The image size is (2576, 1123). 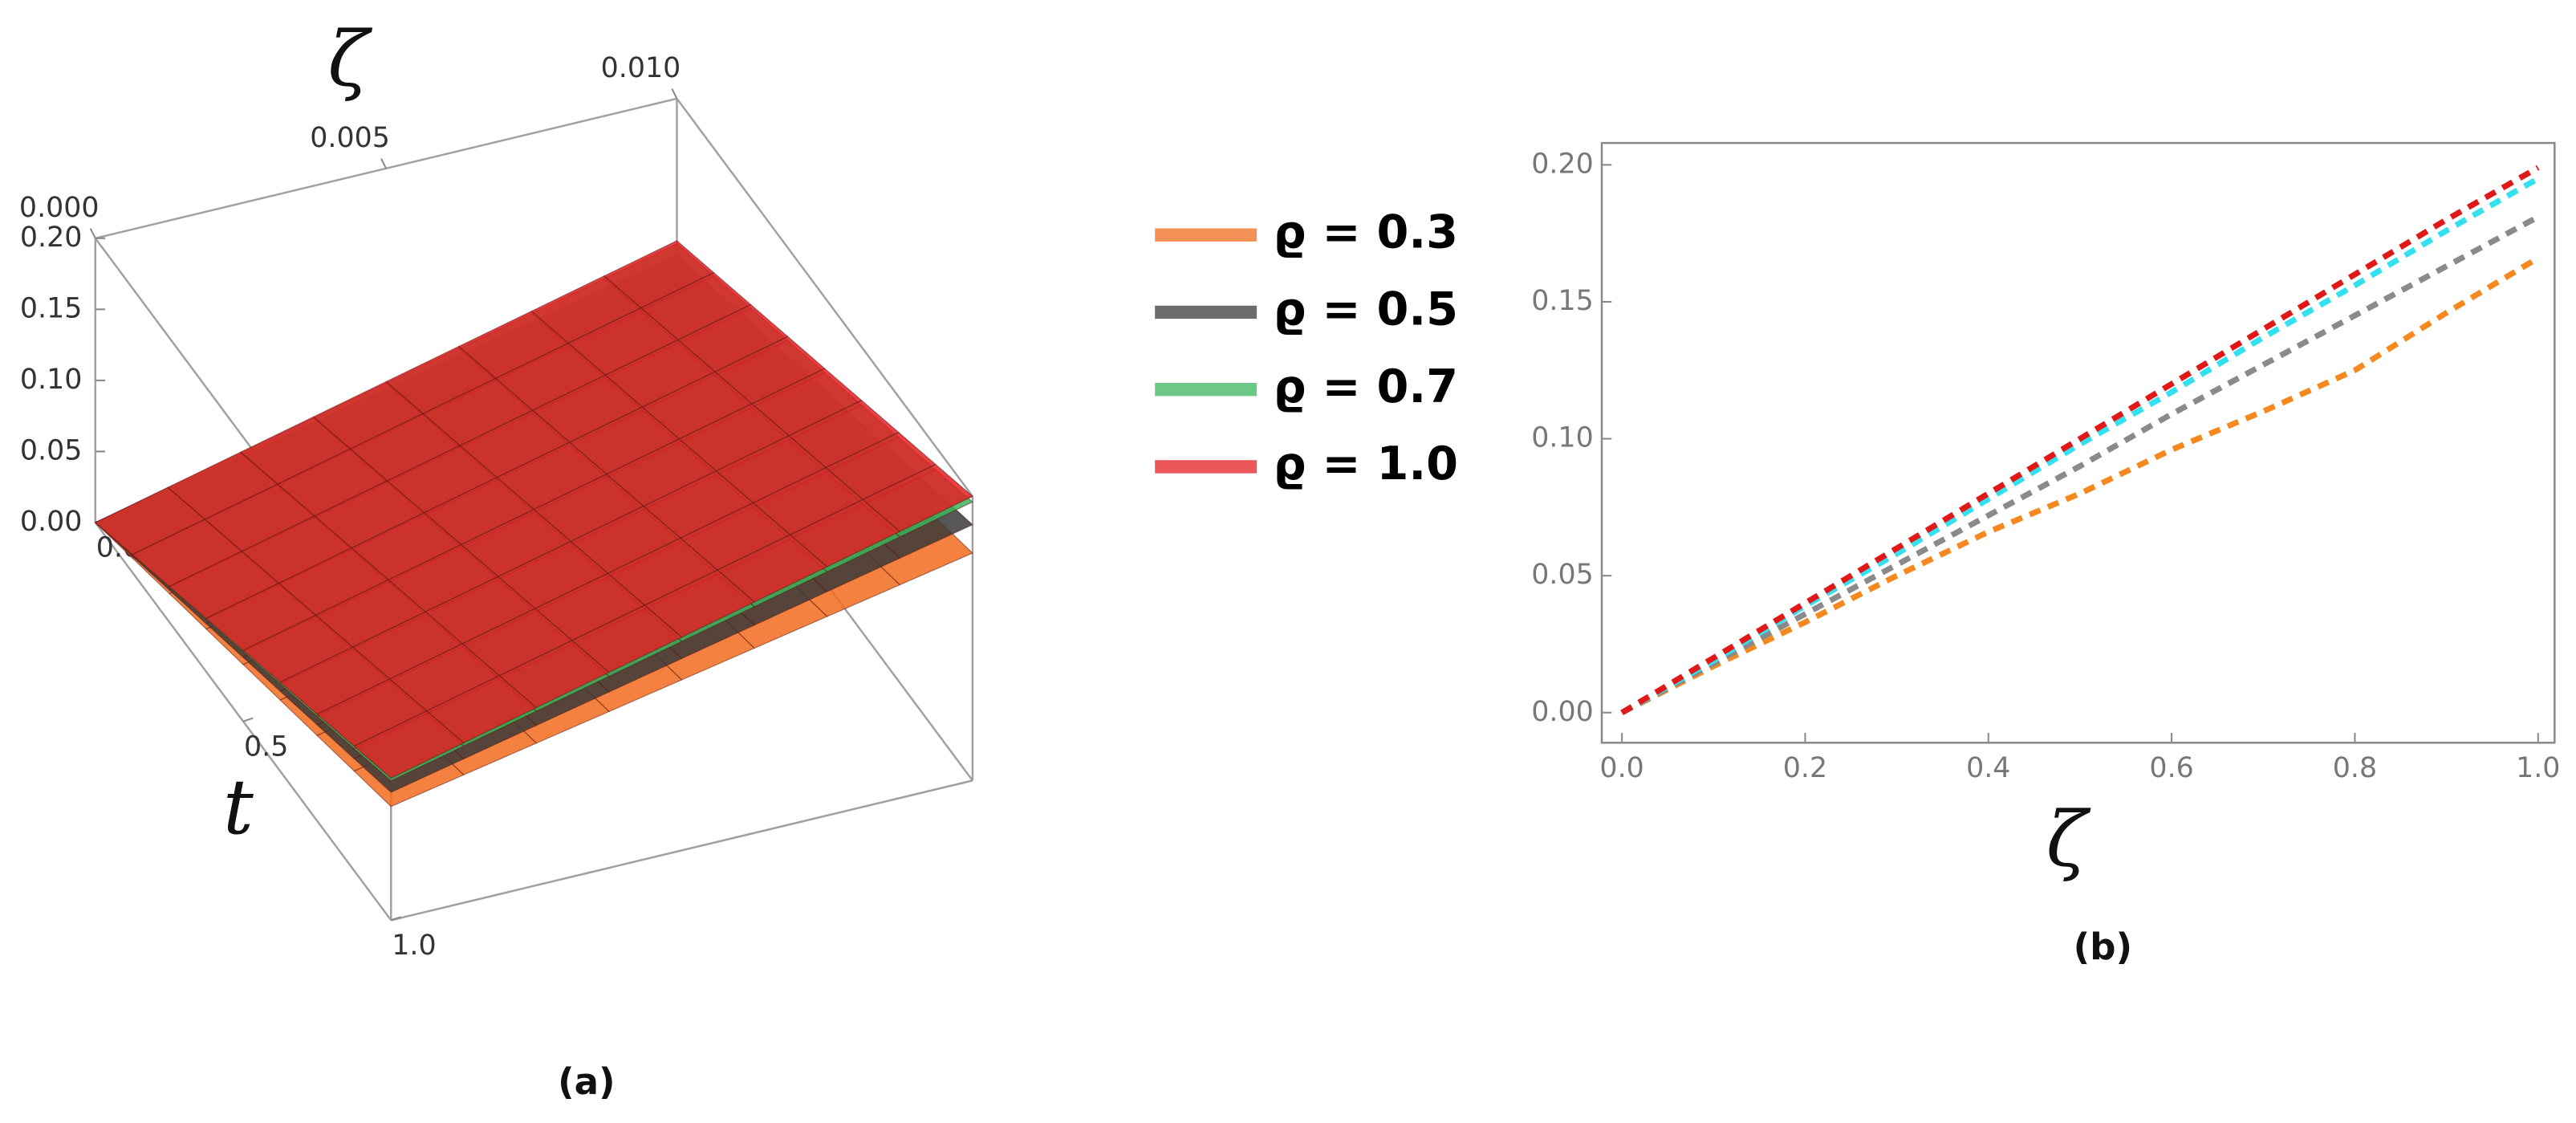 What do you see at coordinates (414, 946) in the screenshot?
I see `y-tick-label: 1.0` at bounding box center [414, 946].